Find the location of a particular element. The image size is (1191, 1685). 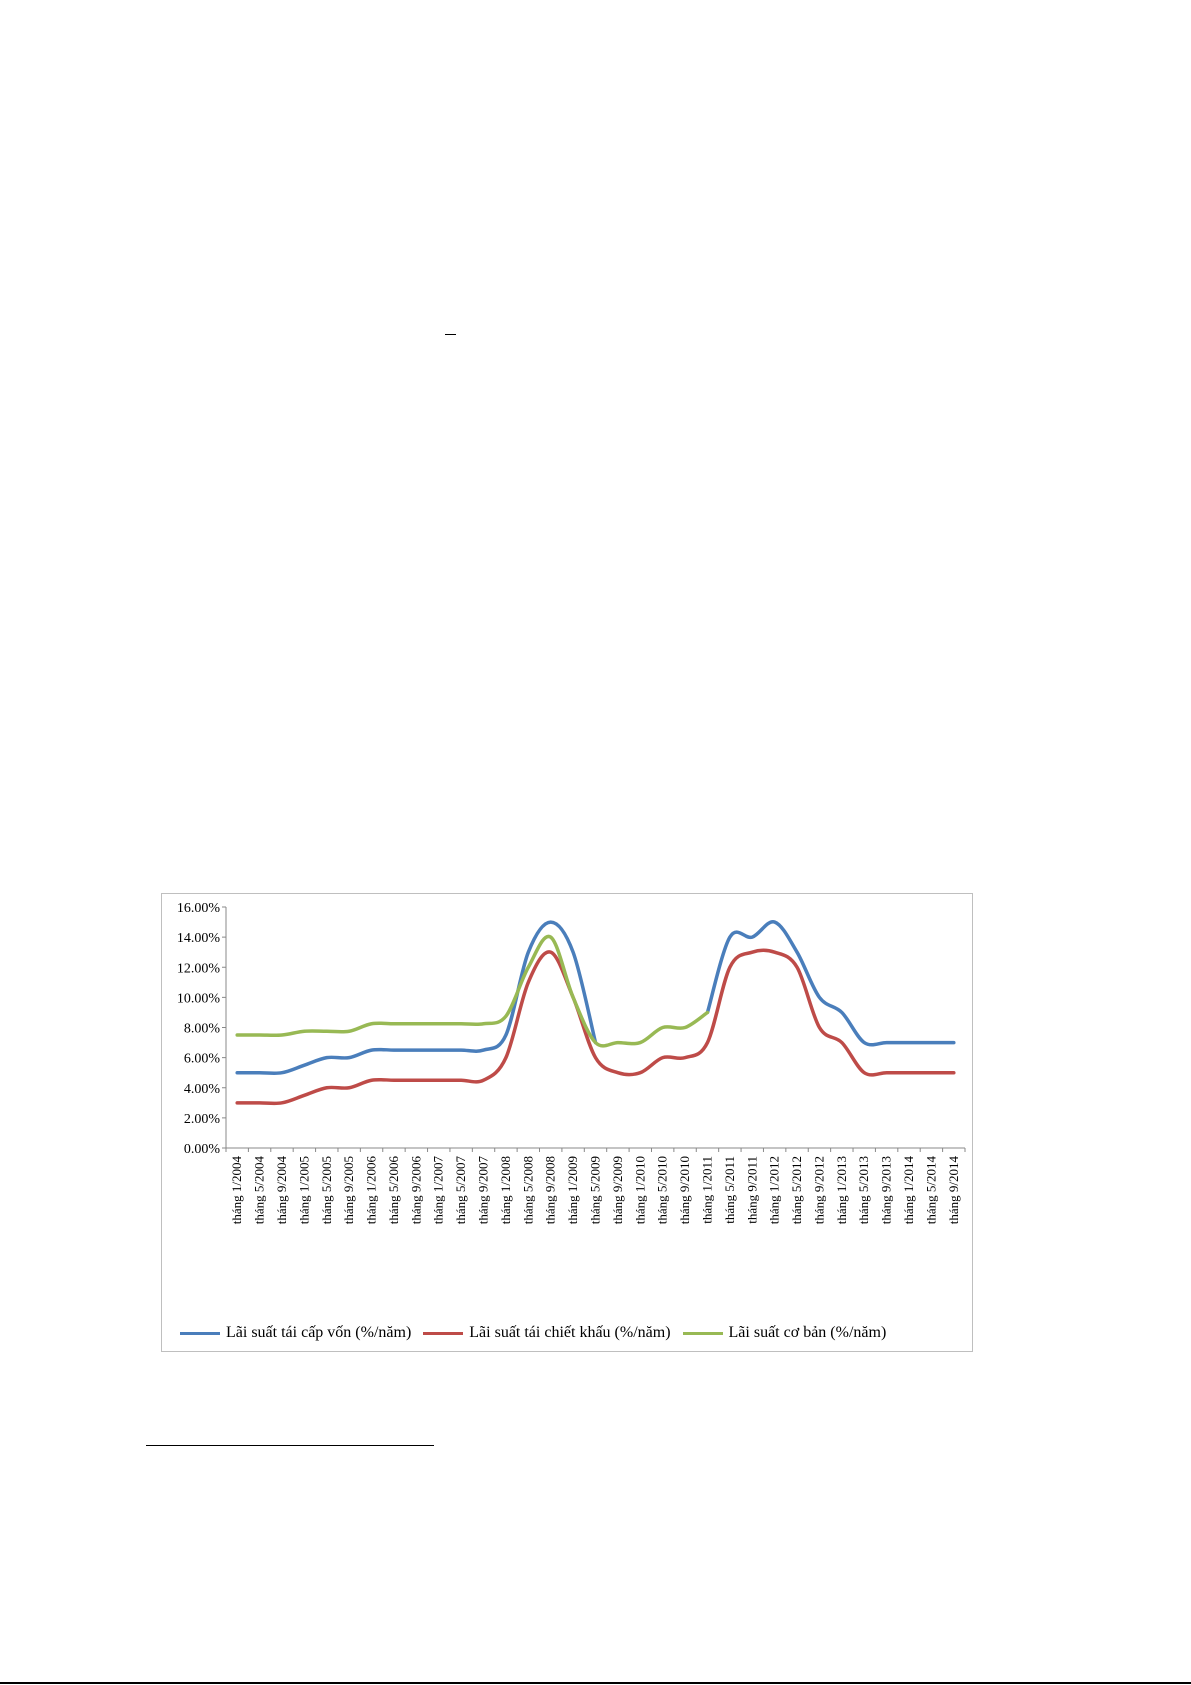

legend-label: Lãi suất cơ bản (%/năm) is located at coordinates (807, 1332).